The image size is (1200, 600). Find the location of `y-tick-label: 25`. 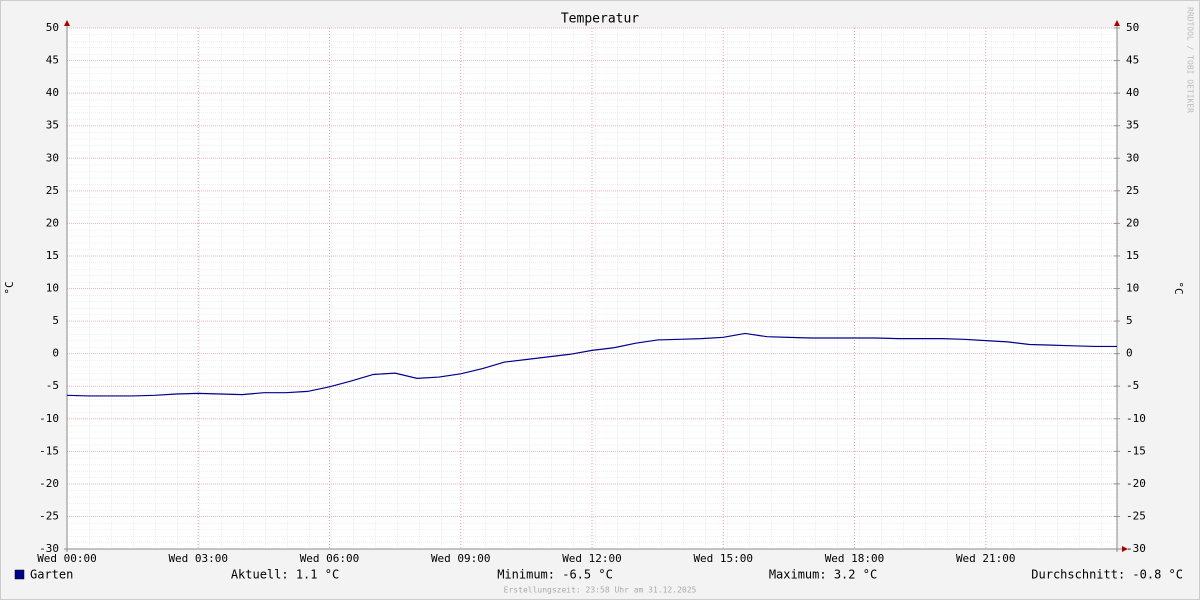

y-tick-label: 25 is located at coordinates (52, 190).